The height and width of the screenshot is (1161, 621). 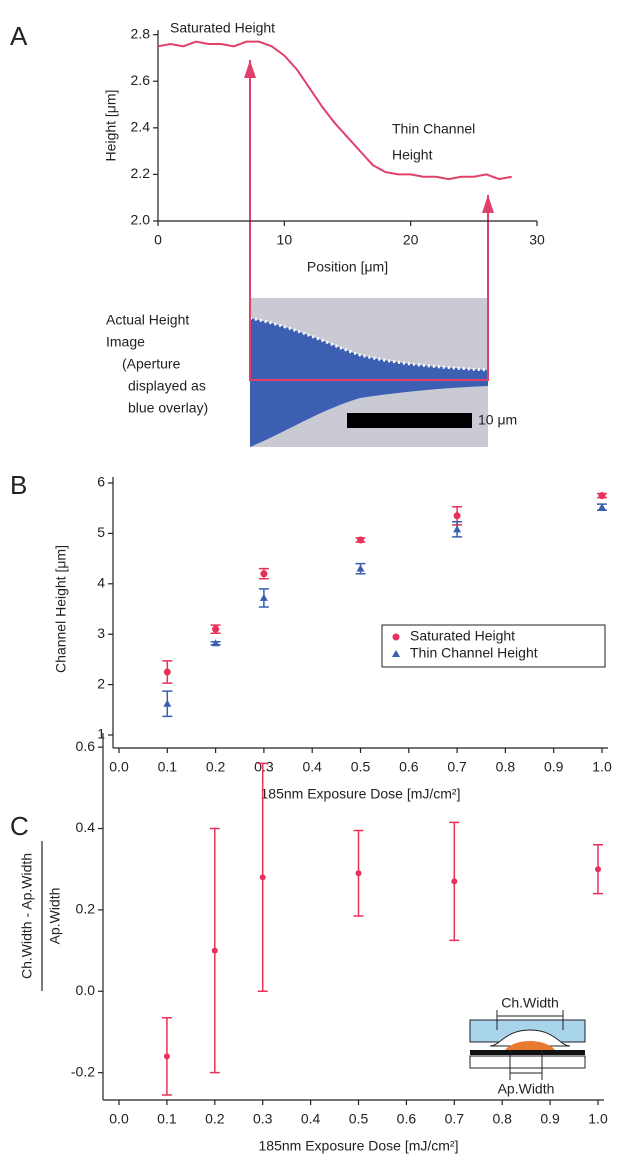 I want to click on image-caption: displayed as, so click(x=167, y=386).